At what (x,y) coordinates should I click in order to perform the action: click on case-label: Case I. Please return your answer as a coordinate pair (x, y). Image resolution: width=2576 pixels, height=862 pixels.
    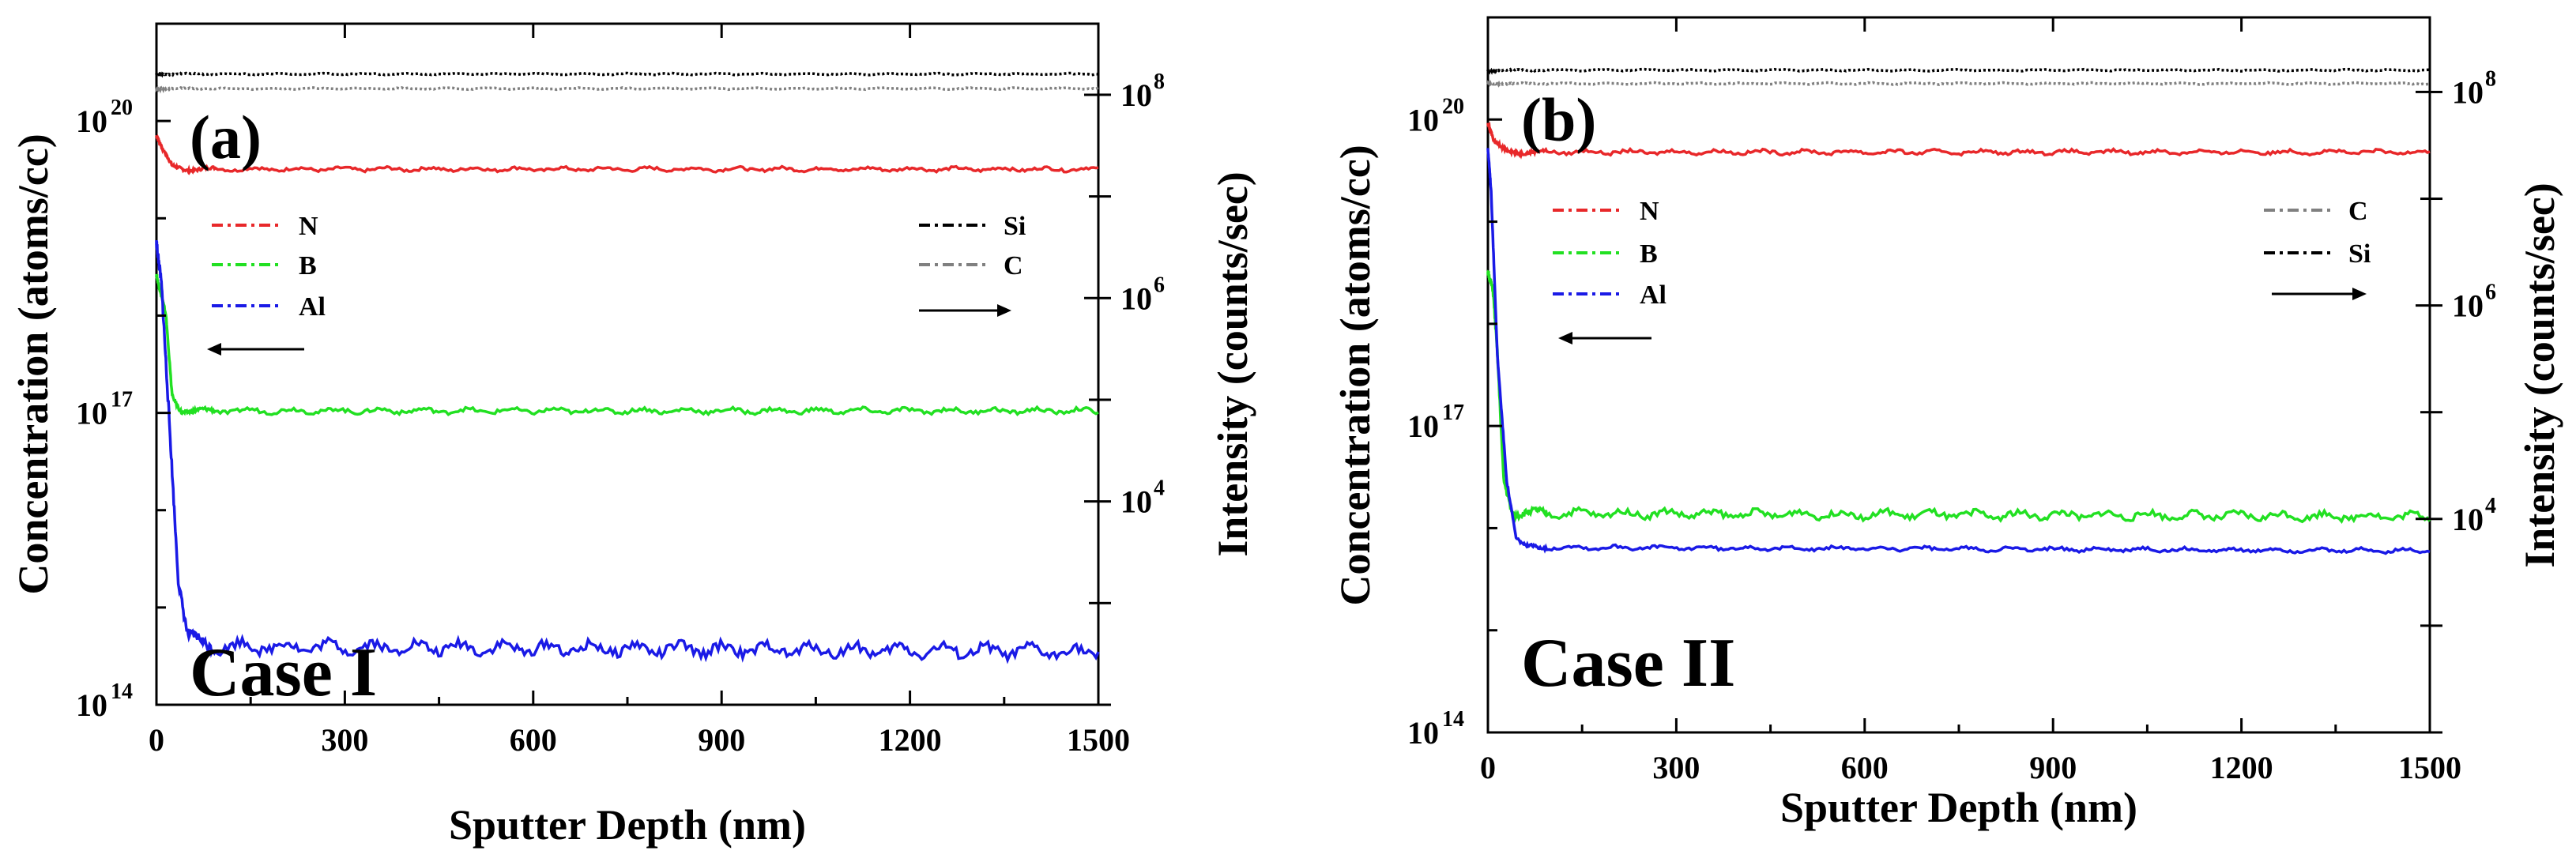
    Looking at the image, I should click on (283, 672).